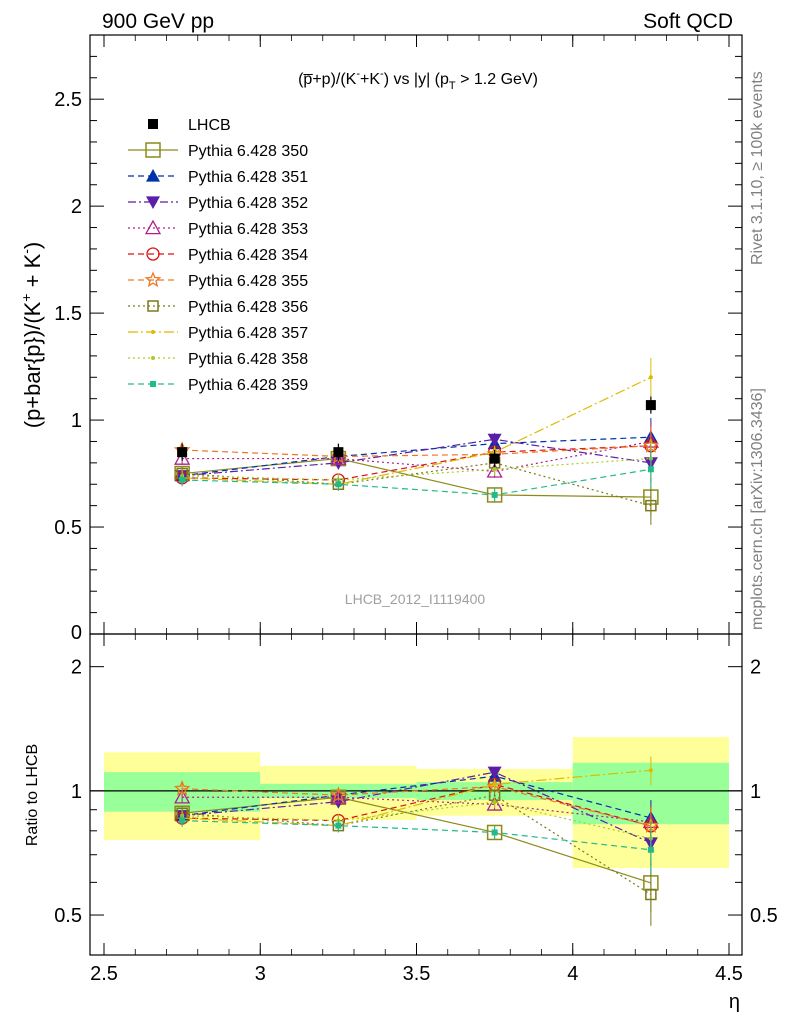  What do you see at coordinates (68, 916) in the screenshot?
I see `ratio-y-tick-label: 0.5` at bounding box center [68, 916].